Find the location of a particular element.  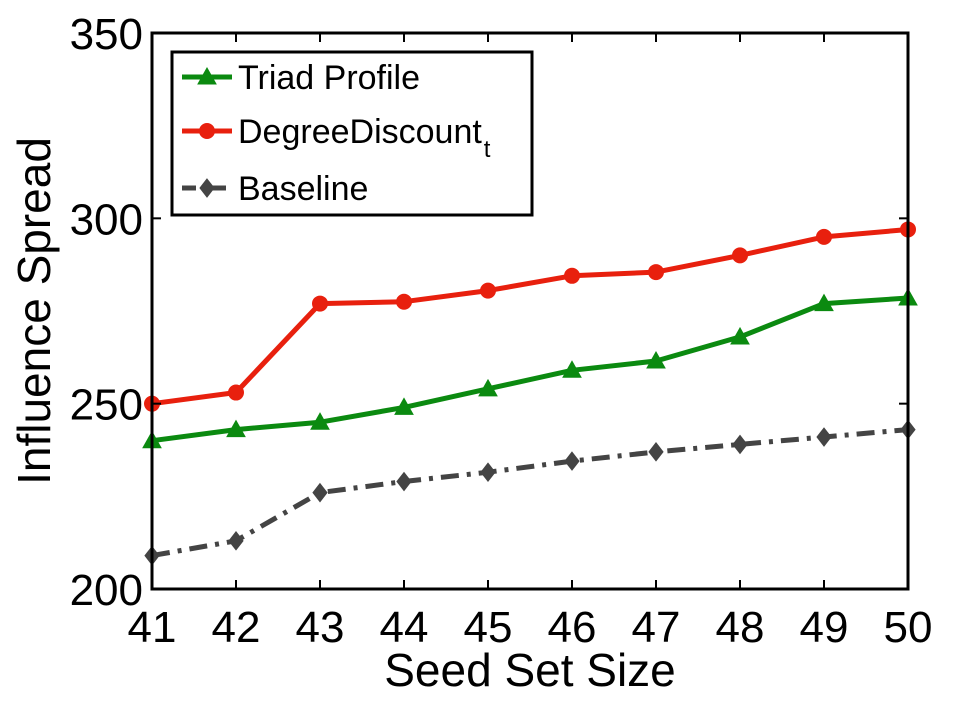

legend-marker-degreediscount is located at coordinates (207, 131).